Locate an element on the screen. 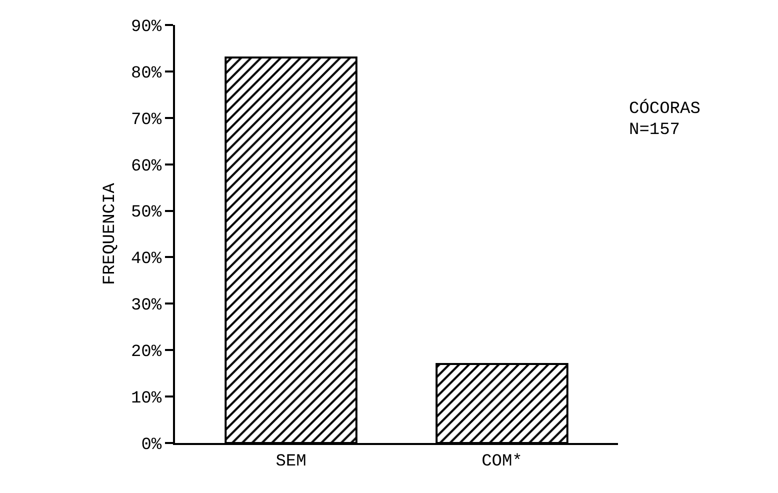 The width and height of the screenshot is (778, 493). x-tick-label: SEM is located at coordinates (291, 462).